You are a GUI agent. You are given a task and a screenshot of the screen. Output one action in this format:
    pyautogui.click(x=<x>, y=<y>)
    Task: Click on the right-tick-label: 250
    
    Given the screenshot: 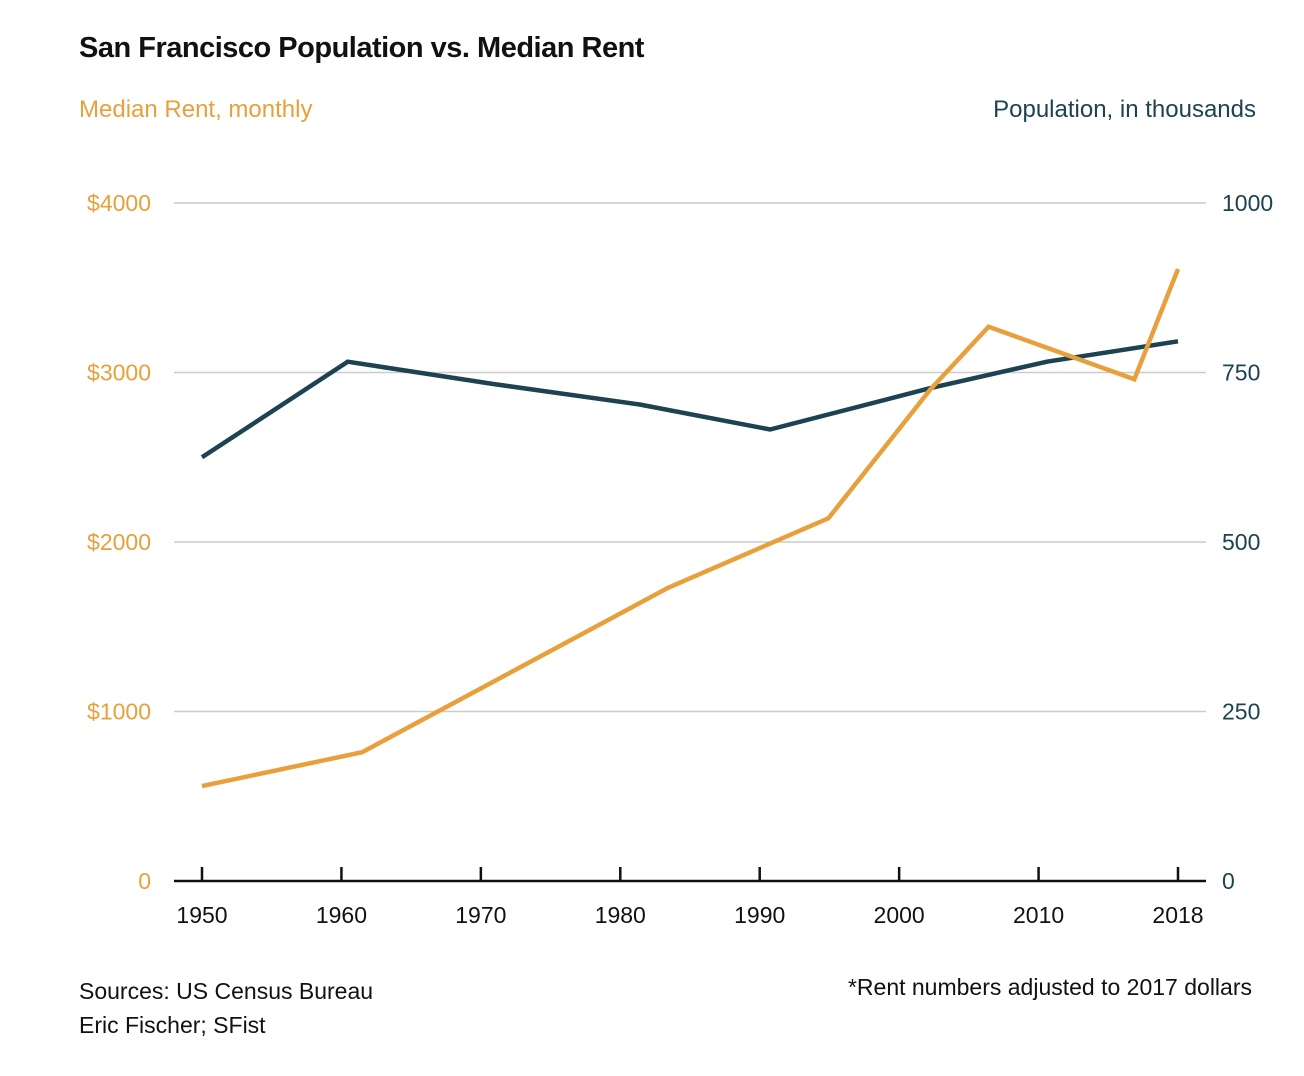 What is the action you would take?
    pyautogui.click(x=1241, y=712)
    